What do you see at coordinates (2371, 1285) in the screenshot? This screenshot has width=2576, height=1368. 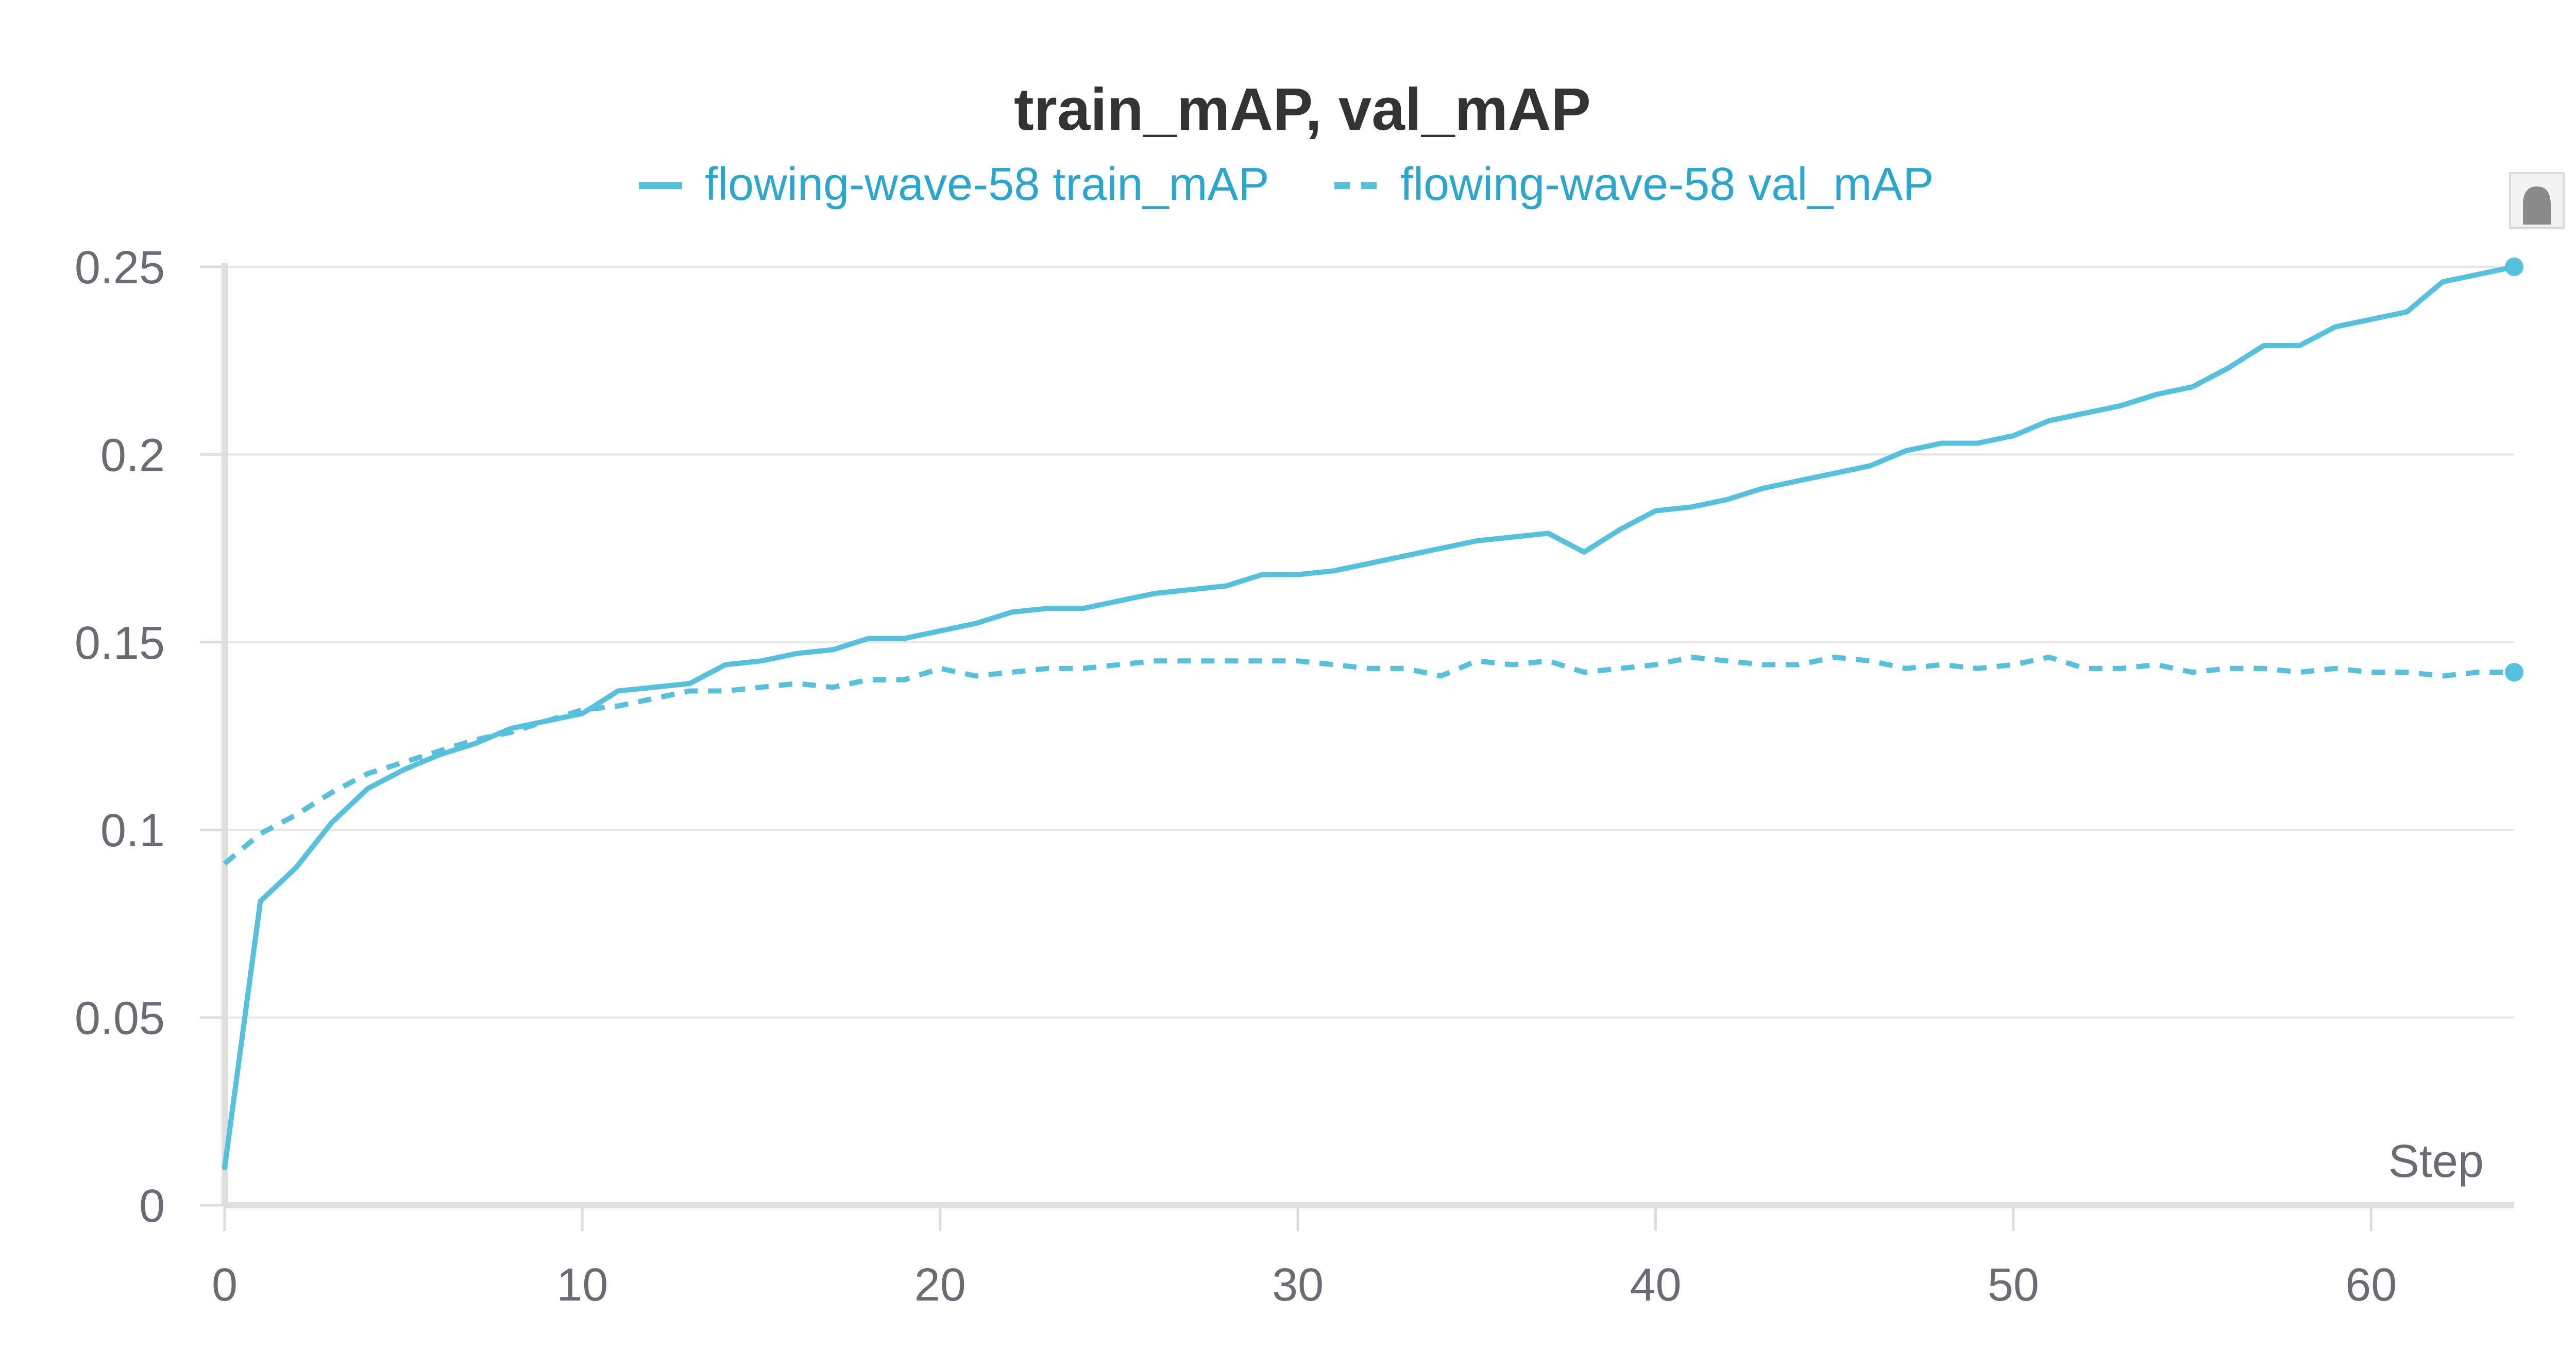 I see `x-tick-label: 60` at bounding box center [2371, 1285].